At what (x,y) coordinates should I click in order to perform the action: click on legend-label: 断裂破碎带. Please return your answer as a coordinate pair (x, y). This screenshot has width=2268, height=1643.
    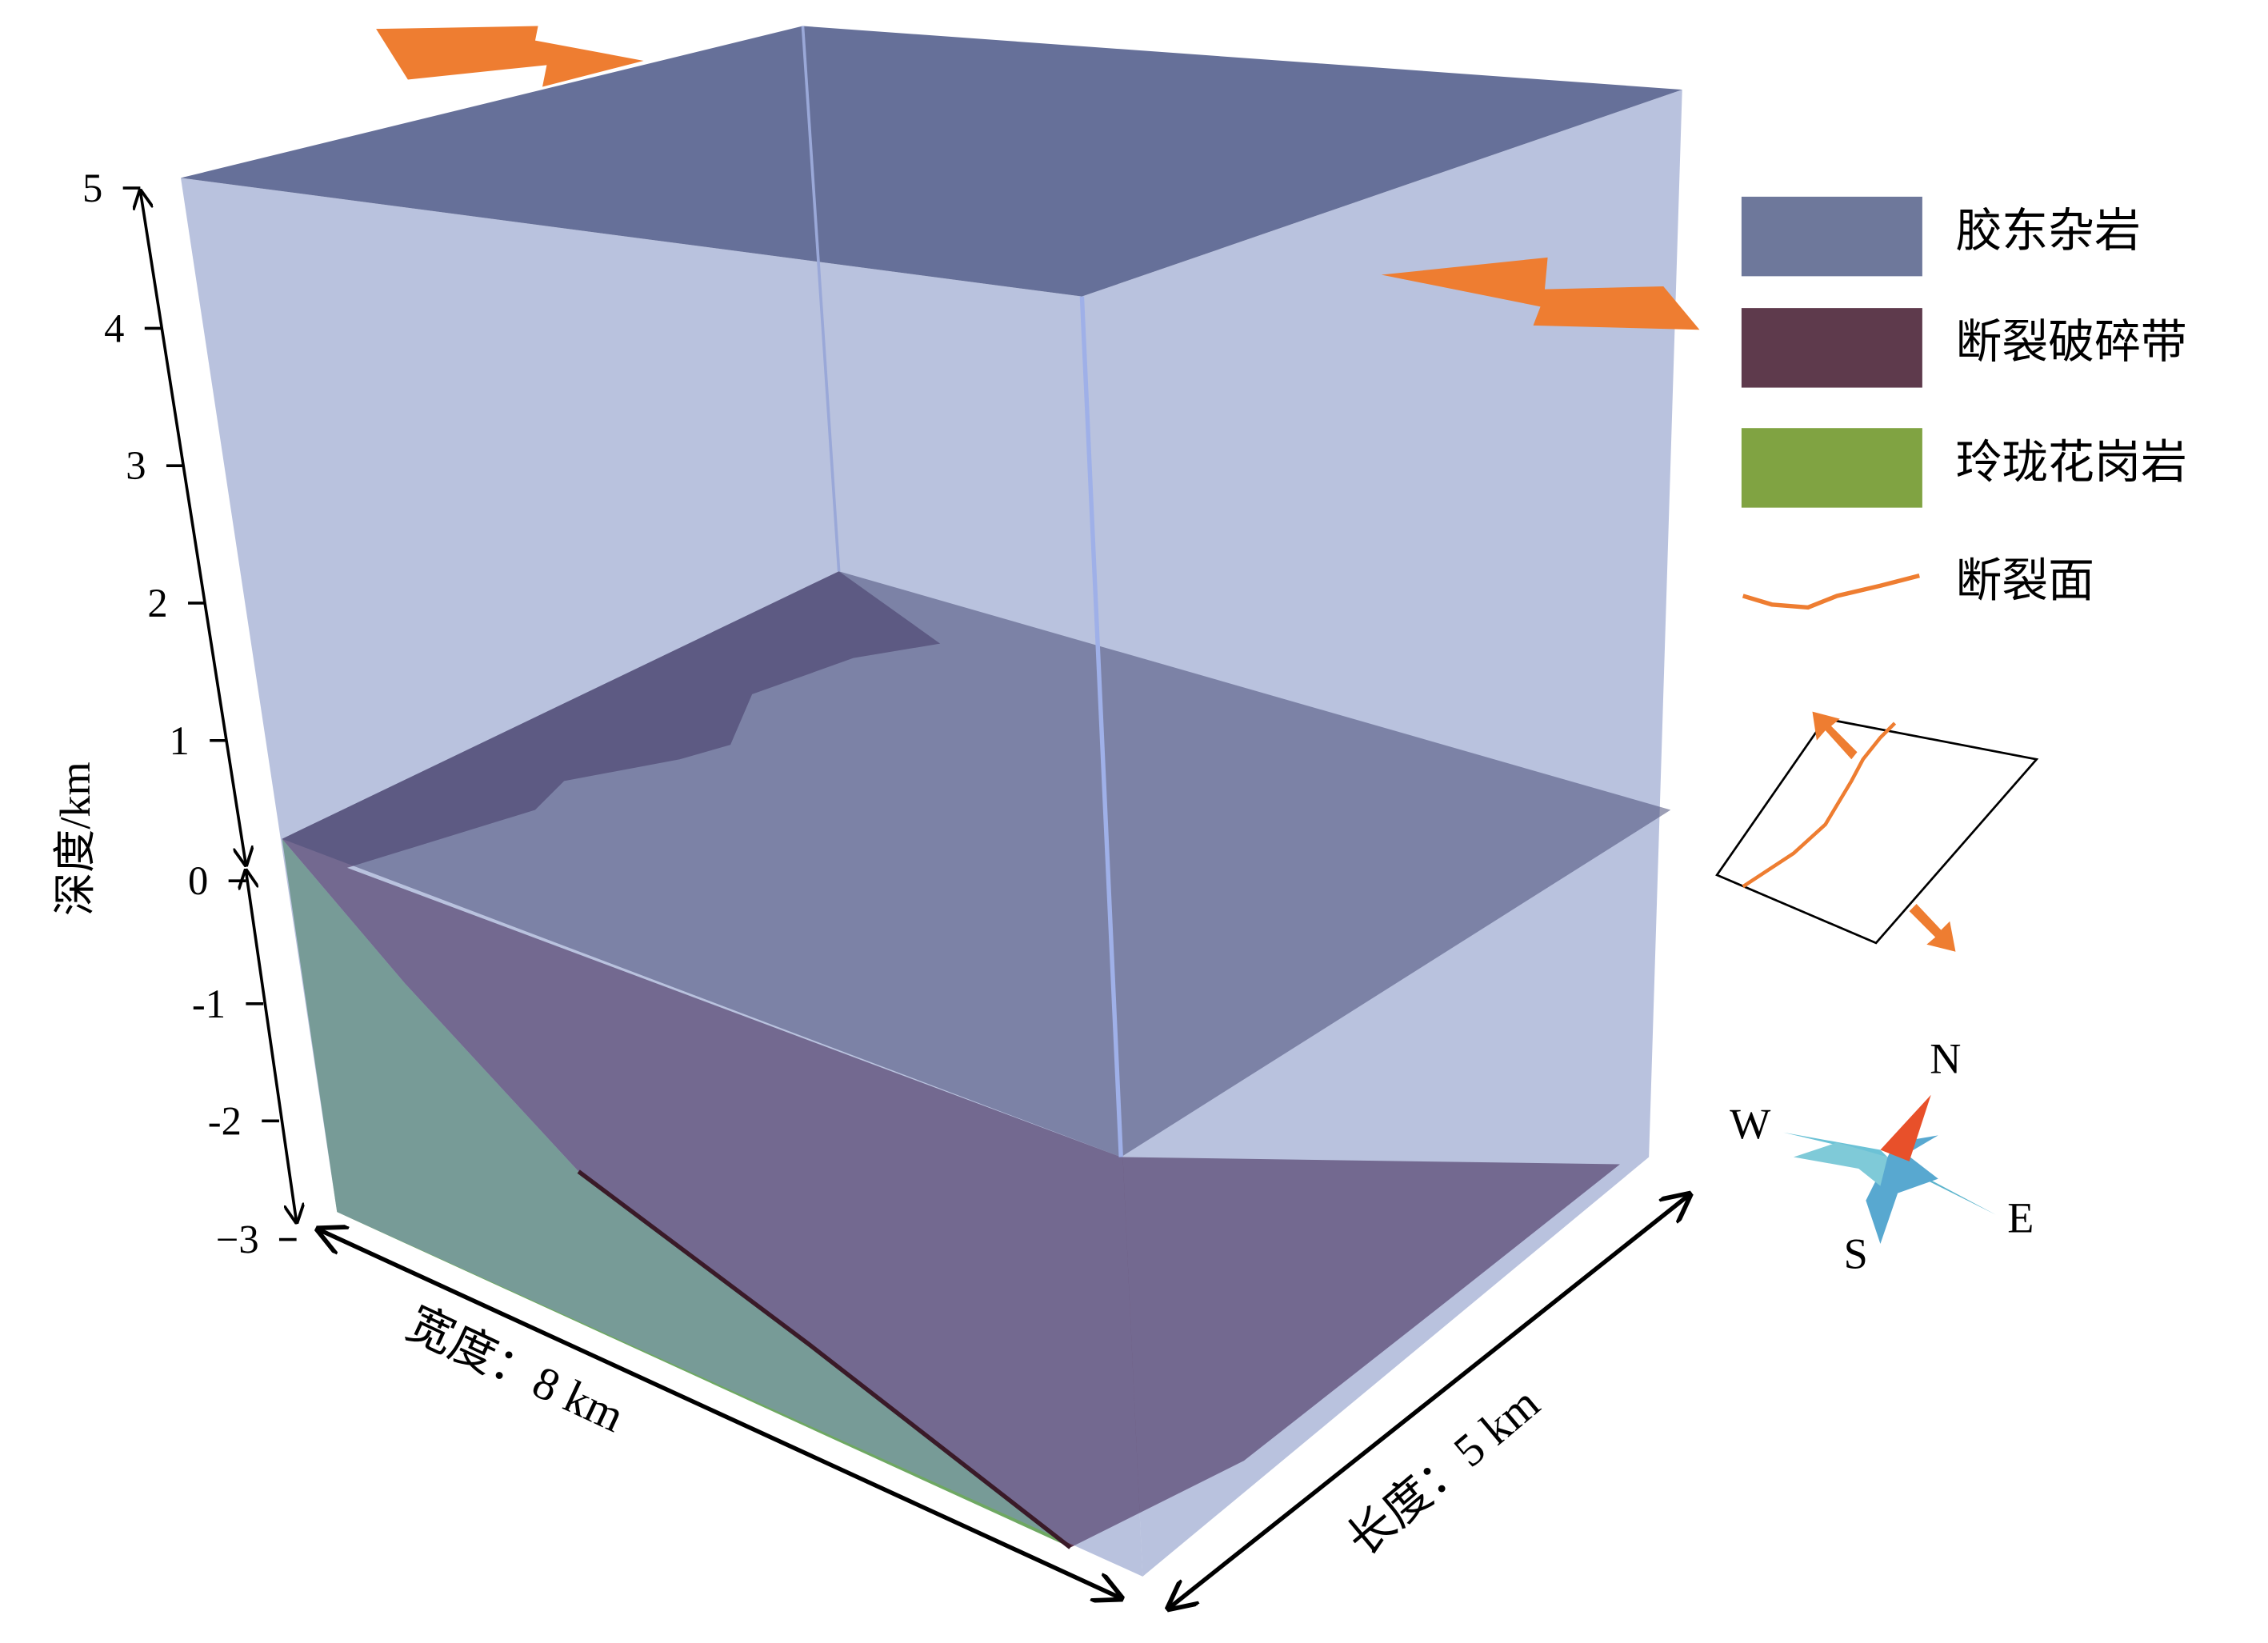
    Looking at the image, I should click on (2070, 342).